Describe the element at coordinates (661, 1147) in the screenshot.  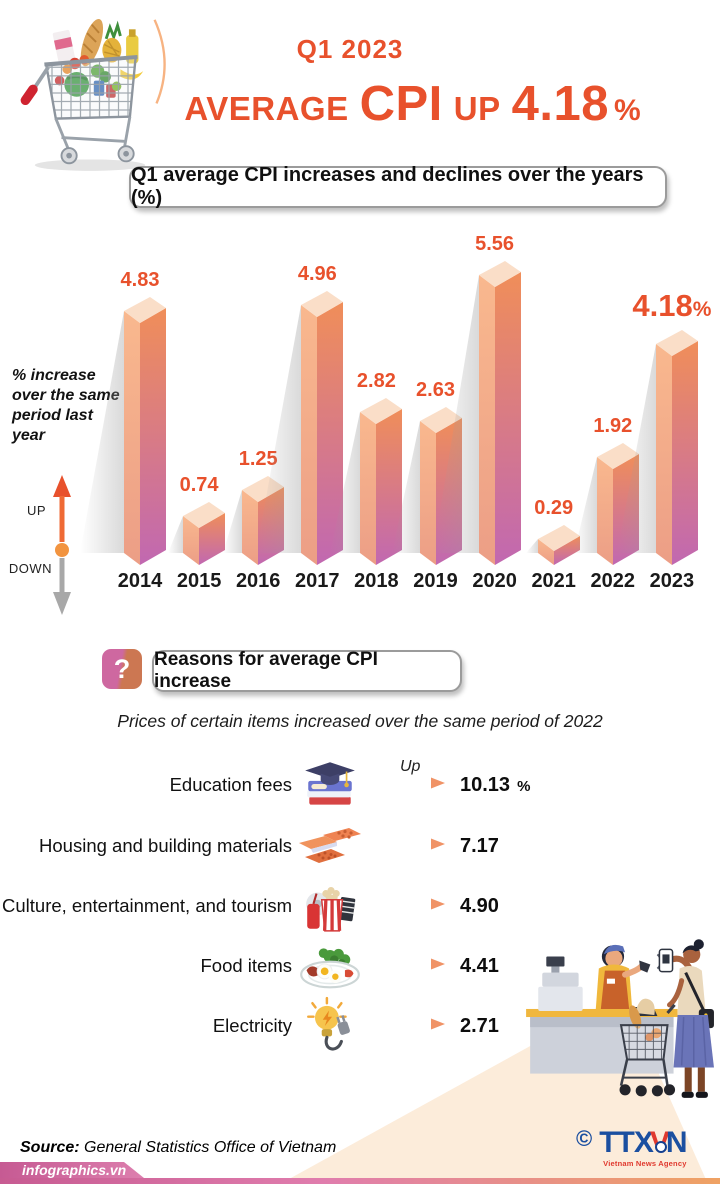
I see `globe-icon` at that location.